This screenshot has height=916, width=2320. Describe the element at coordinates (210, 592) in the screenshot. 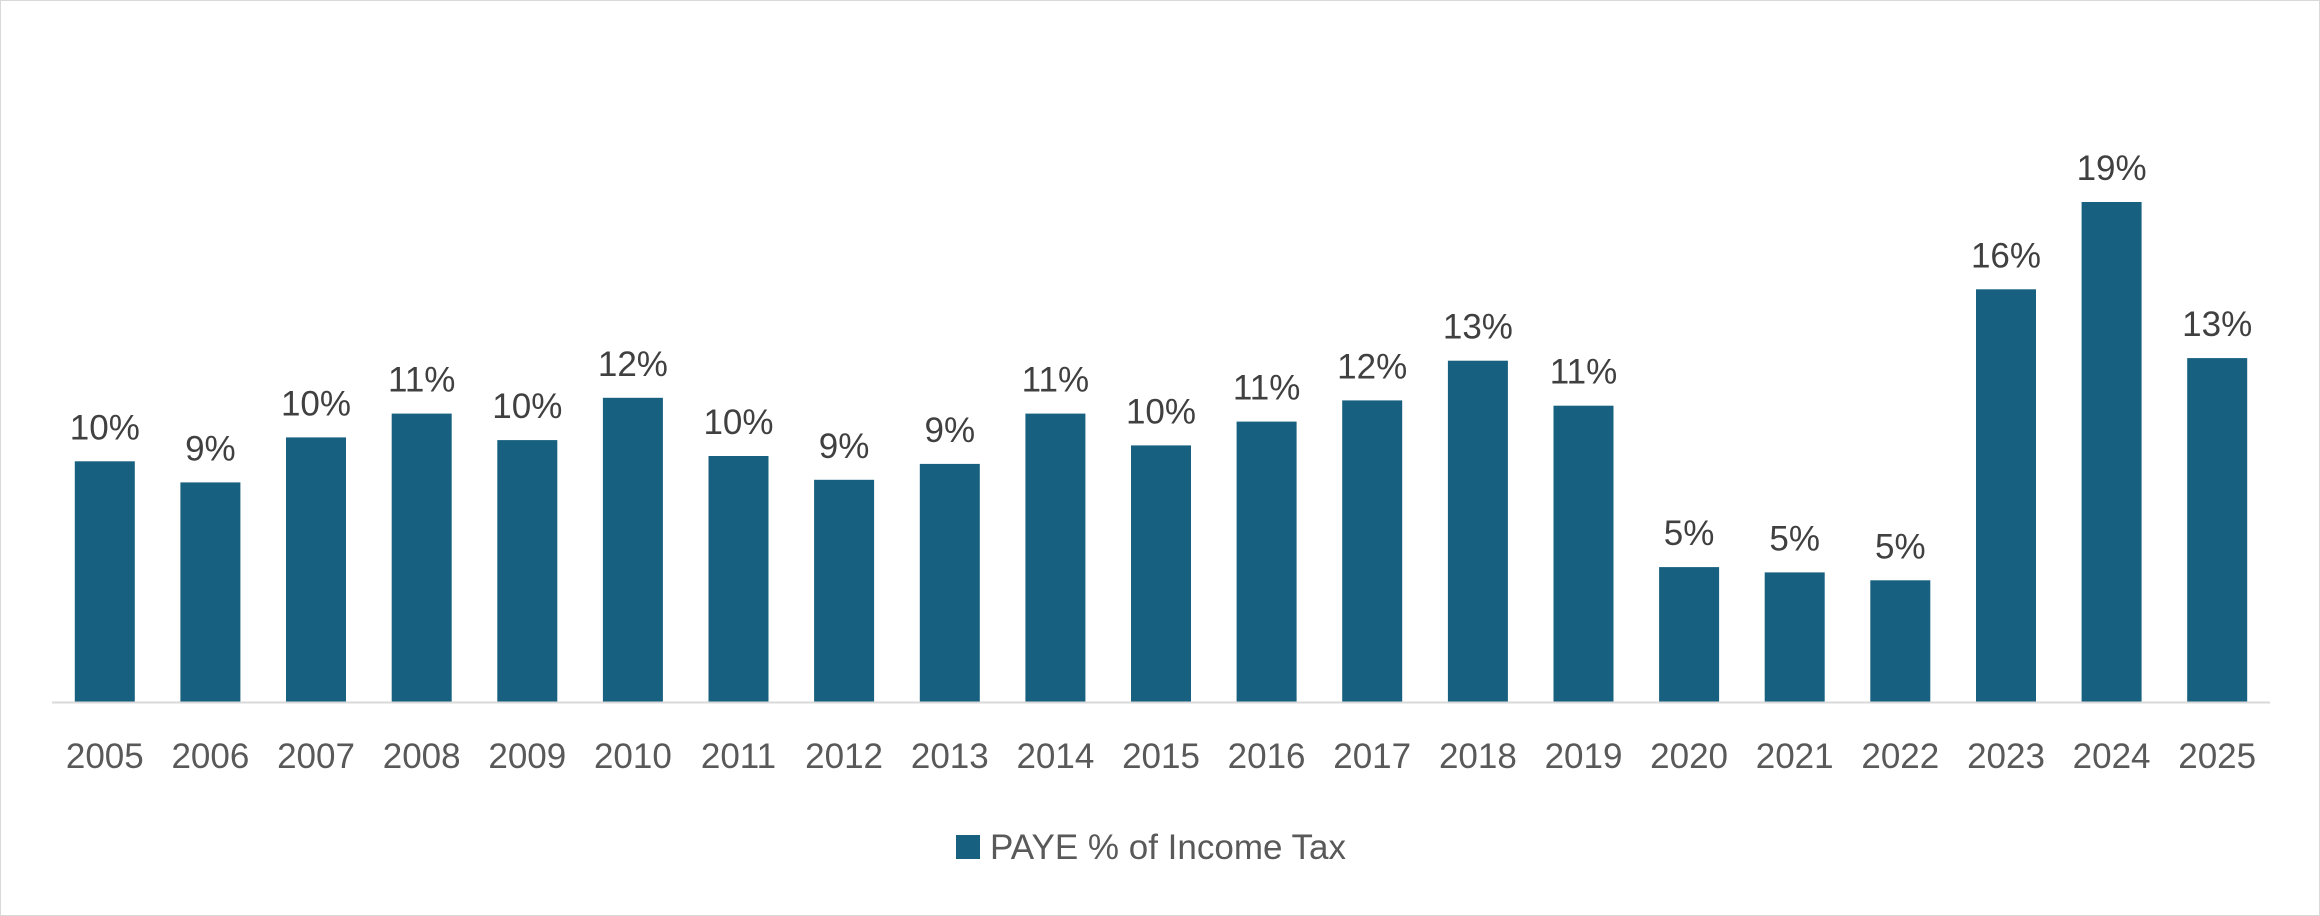

I see `bar-2006` at that location.